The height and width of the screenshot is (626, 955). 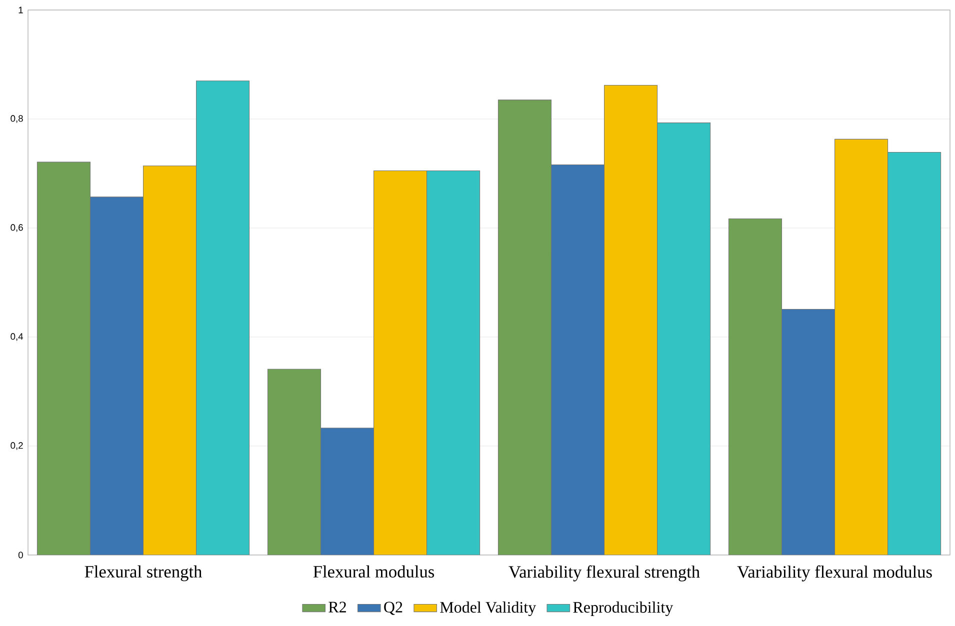 What do you see at coordinates (143, 573) in the screenshot?
I see `x-tick-label: Flexural strength` at bounding box center [143, 573].